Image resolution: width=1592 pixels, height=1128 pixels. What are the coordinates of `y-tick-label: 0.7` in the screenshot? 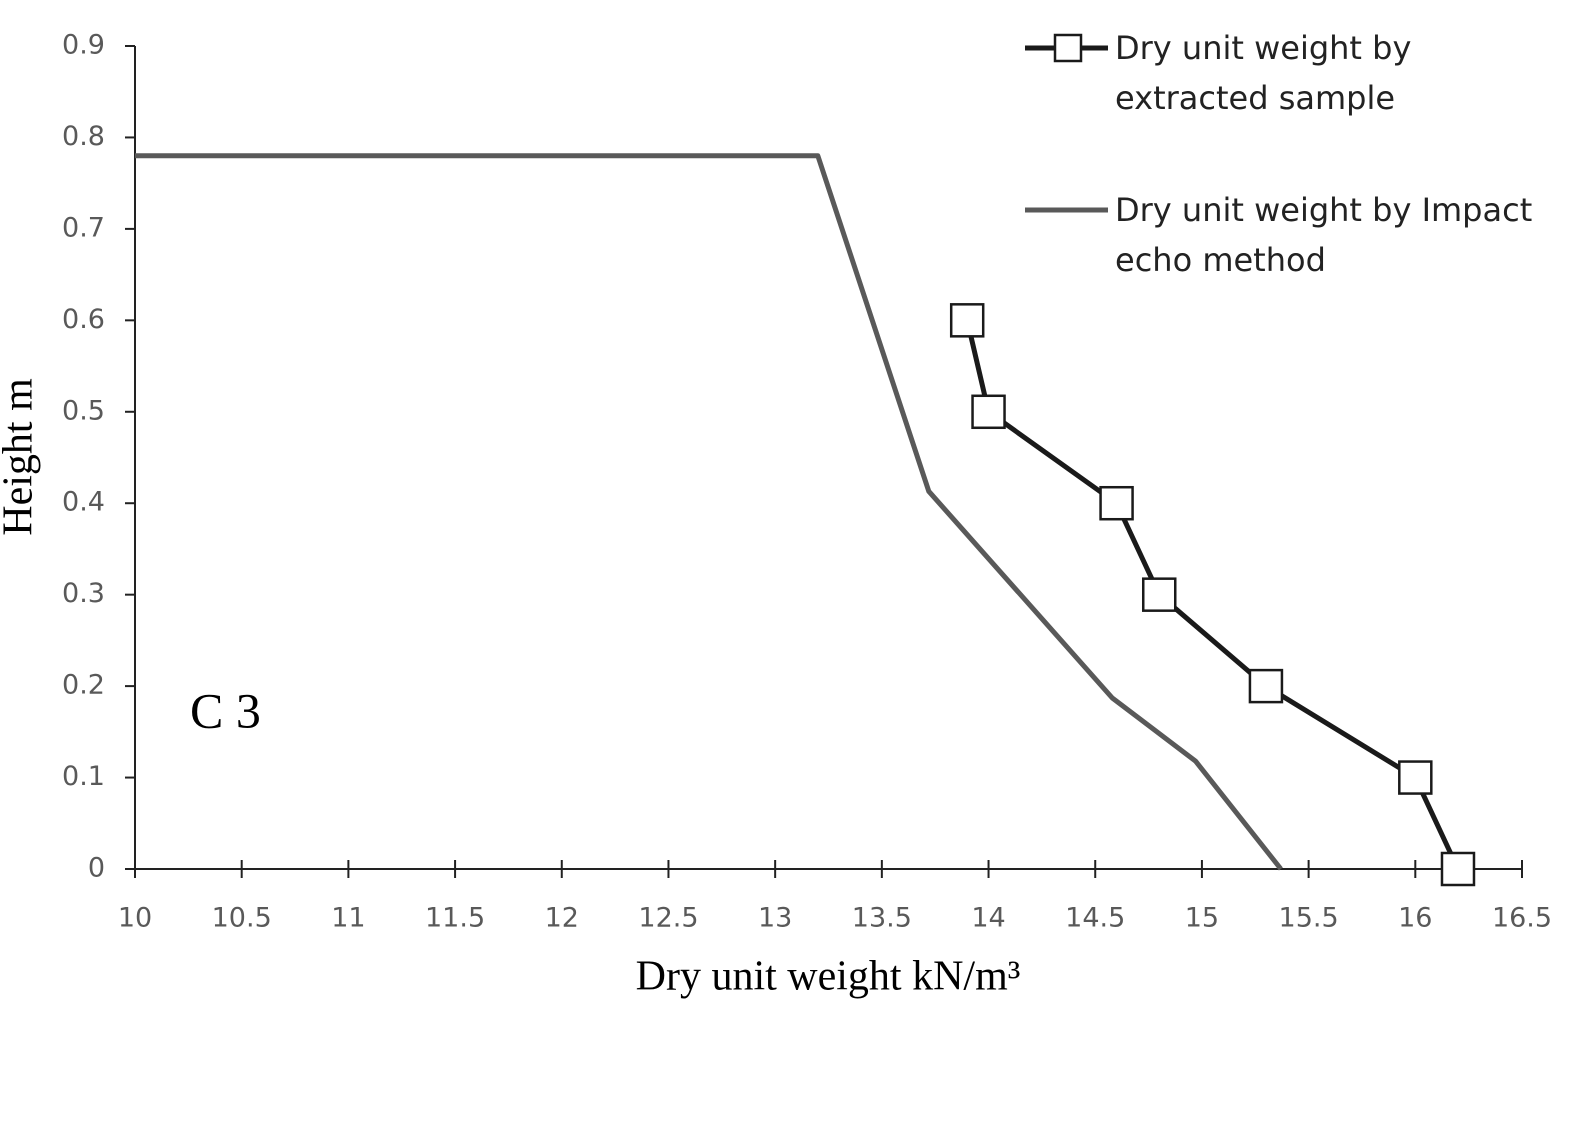 It's located at (83, 227).